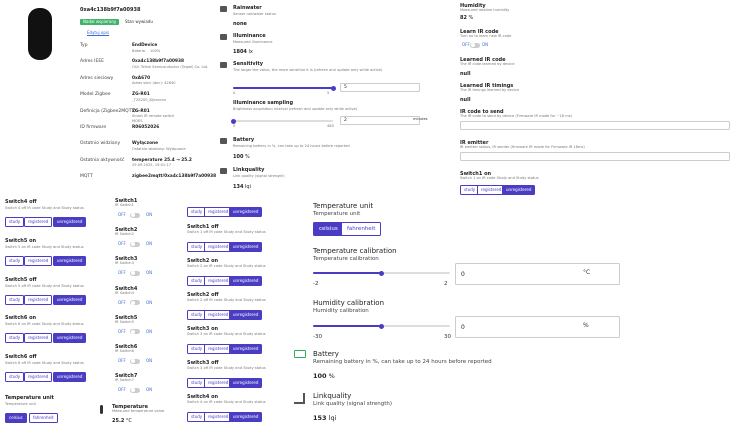 Image resolution: width=750 pixels, height=432 pixels. What do you see at coordinates (124, 263) in the screenshot?
I see `expose-desc: IR Switch3` at bounding box center [124, 263].